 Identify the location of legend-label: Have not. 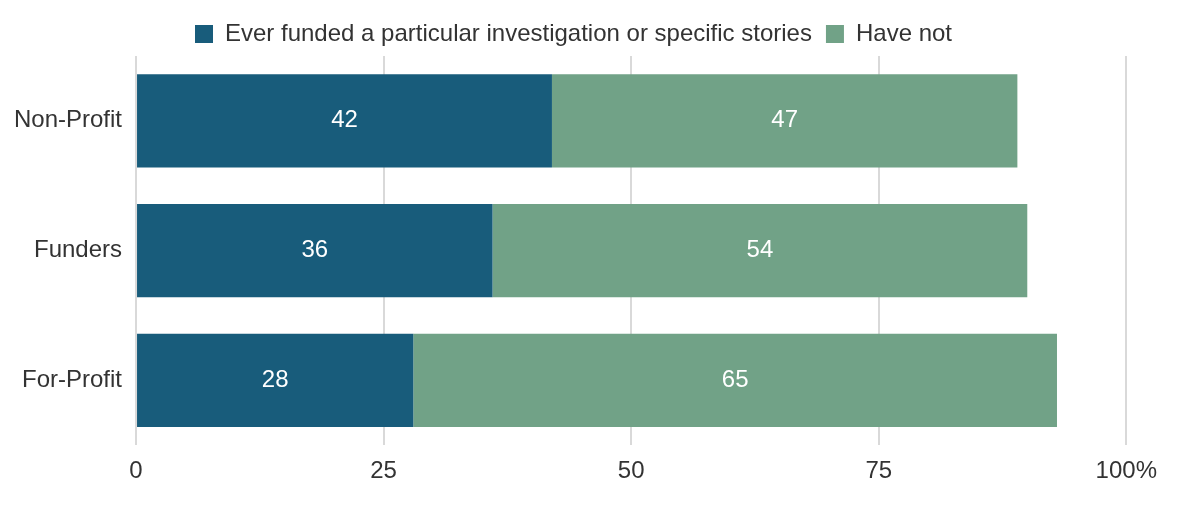
(904, 32).